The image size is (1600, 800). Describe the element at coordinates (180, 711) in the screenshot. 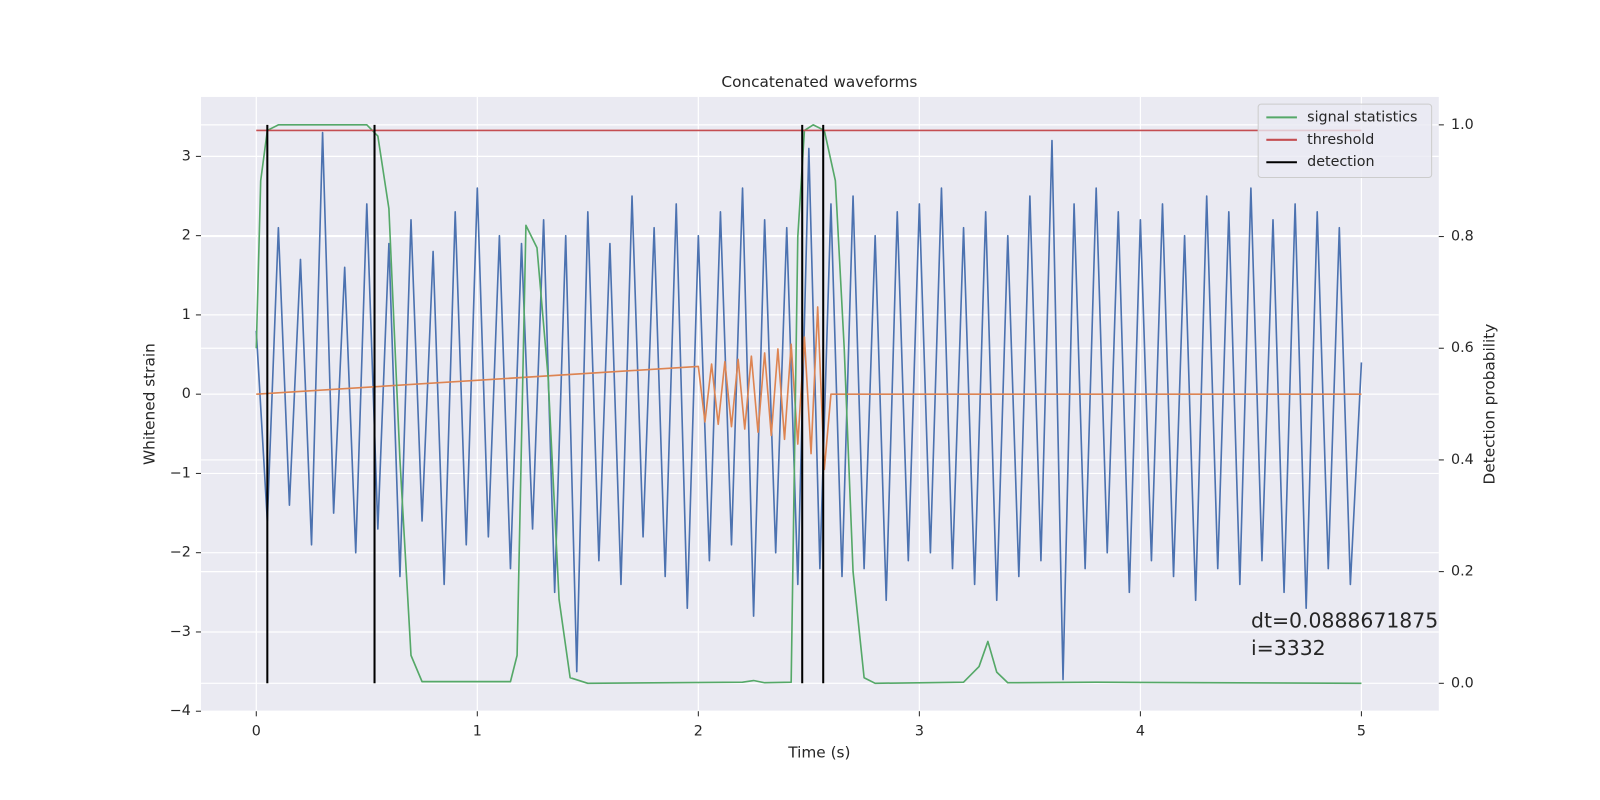

I see `y-tick-label: −4` at that location.